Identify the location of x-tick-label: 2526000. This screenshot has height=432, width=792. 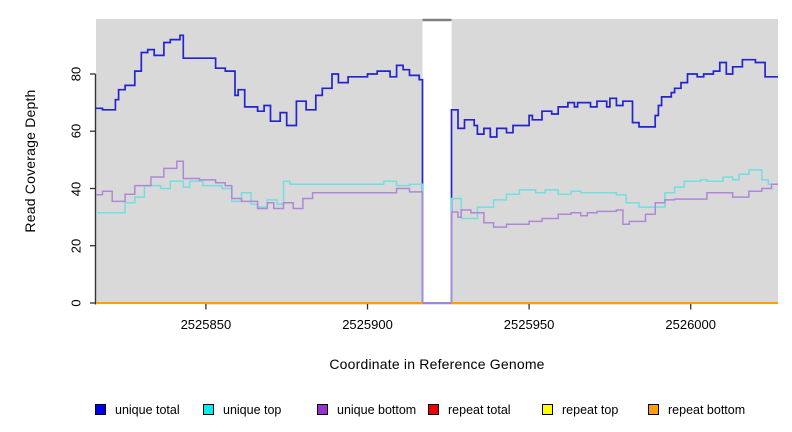
(690, 324).